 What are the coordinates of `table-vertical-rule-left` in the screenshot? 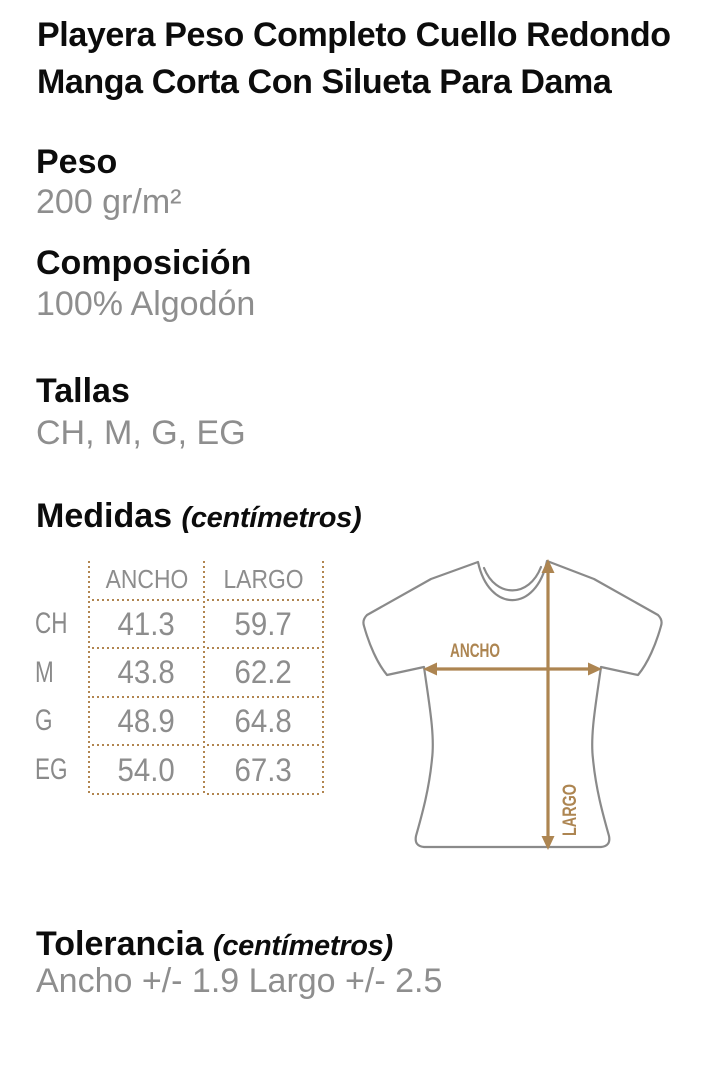 It's located at (89, 678).